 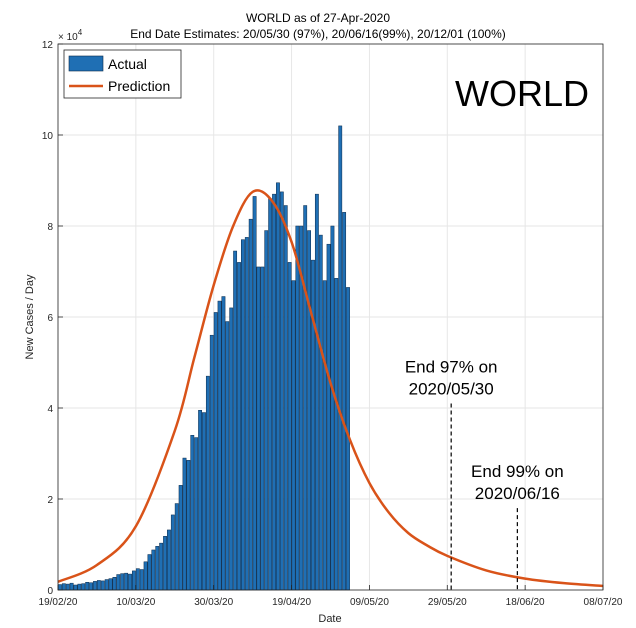 I want to click on x-tick-label-1: 10/03/20, so click(x=135, y=602).